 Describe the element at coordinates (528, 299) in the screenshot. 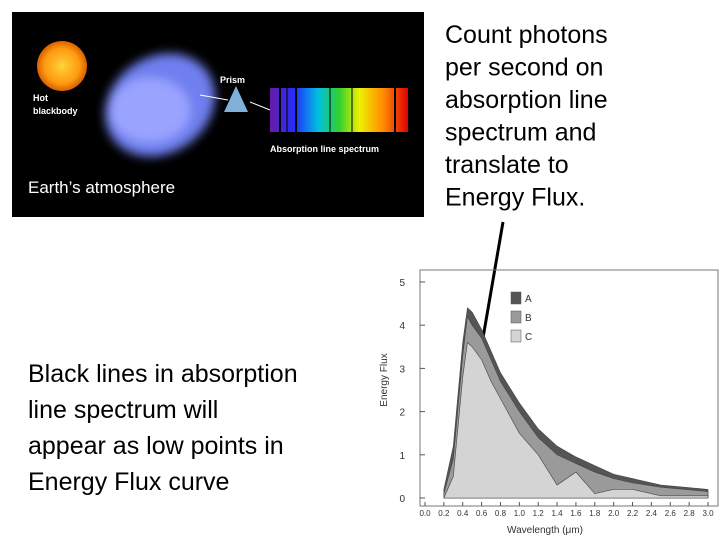

I see `legend-label: A` at that location.